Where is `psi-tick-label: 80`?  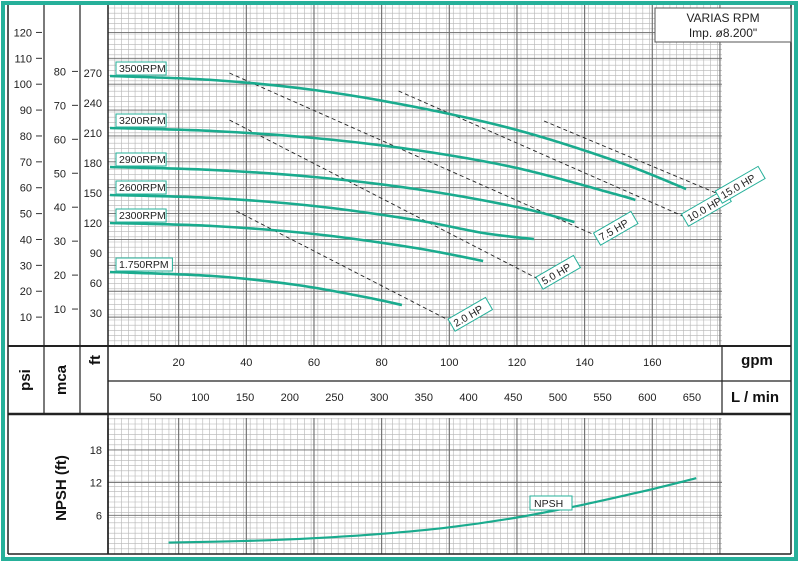 psi-tick-label: 80 is located at coordinates (26, 137).